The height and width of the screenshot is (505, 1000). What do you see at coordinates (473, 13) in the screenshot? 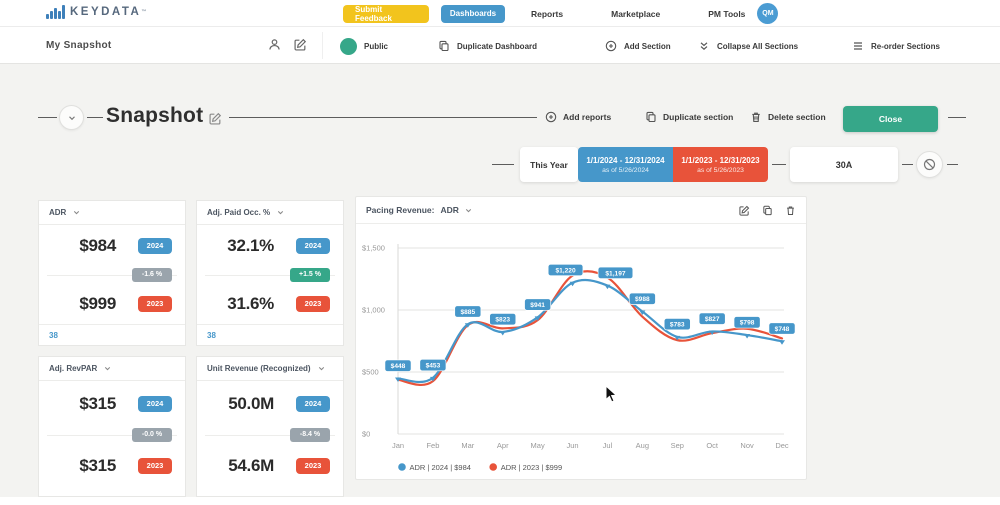
I see `nav-tab-dashboards: Dashboards` at bounding box center [473, 13].